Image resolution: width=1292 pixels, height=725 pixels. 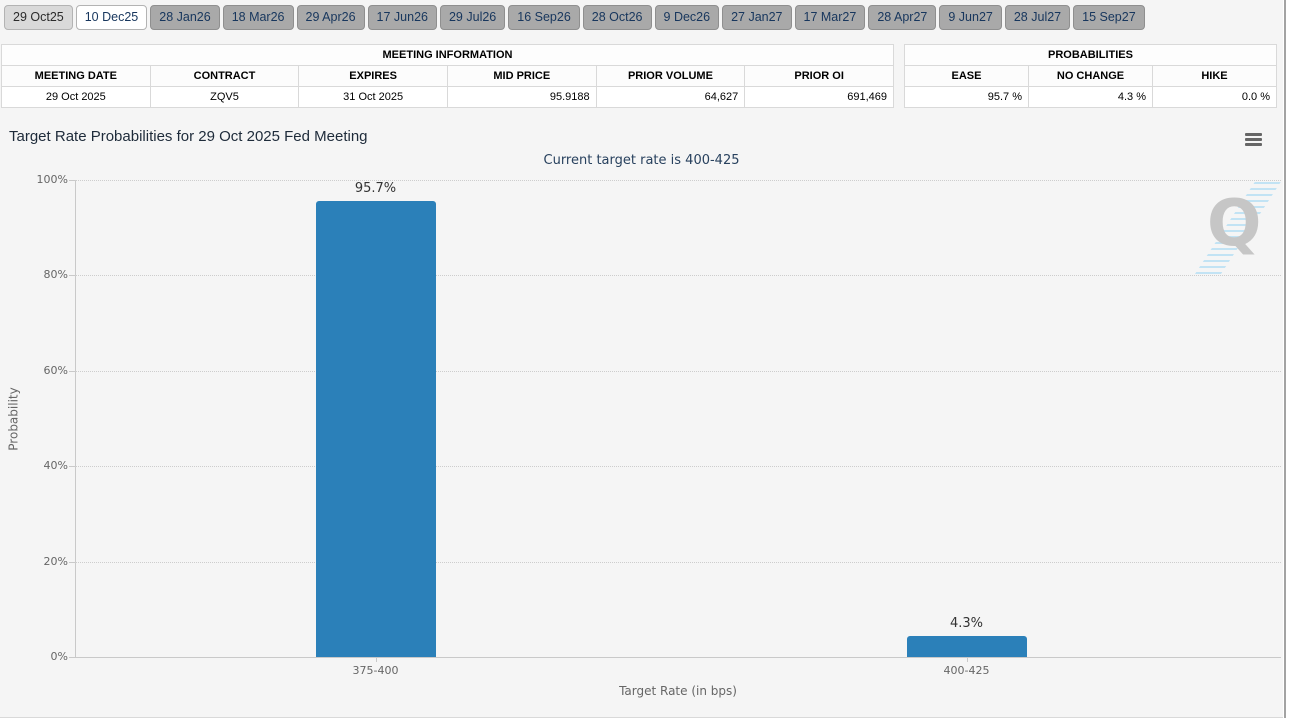 I want to click on tab-29-oct25: 29 Oct25, so click(x=38, y=17).